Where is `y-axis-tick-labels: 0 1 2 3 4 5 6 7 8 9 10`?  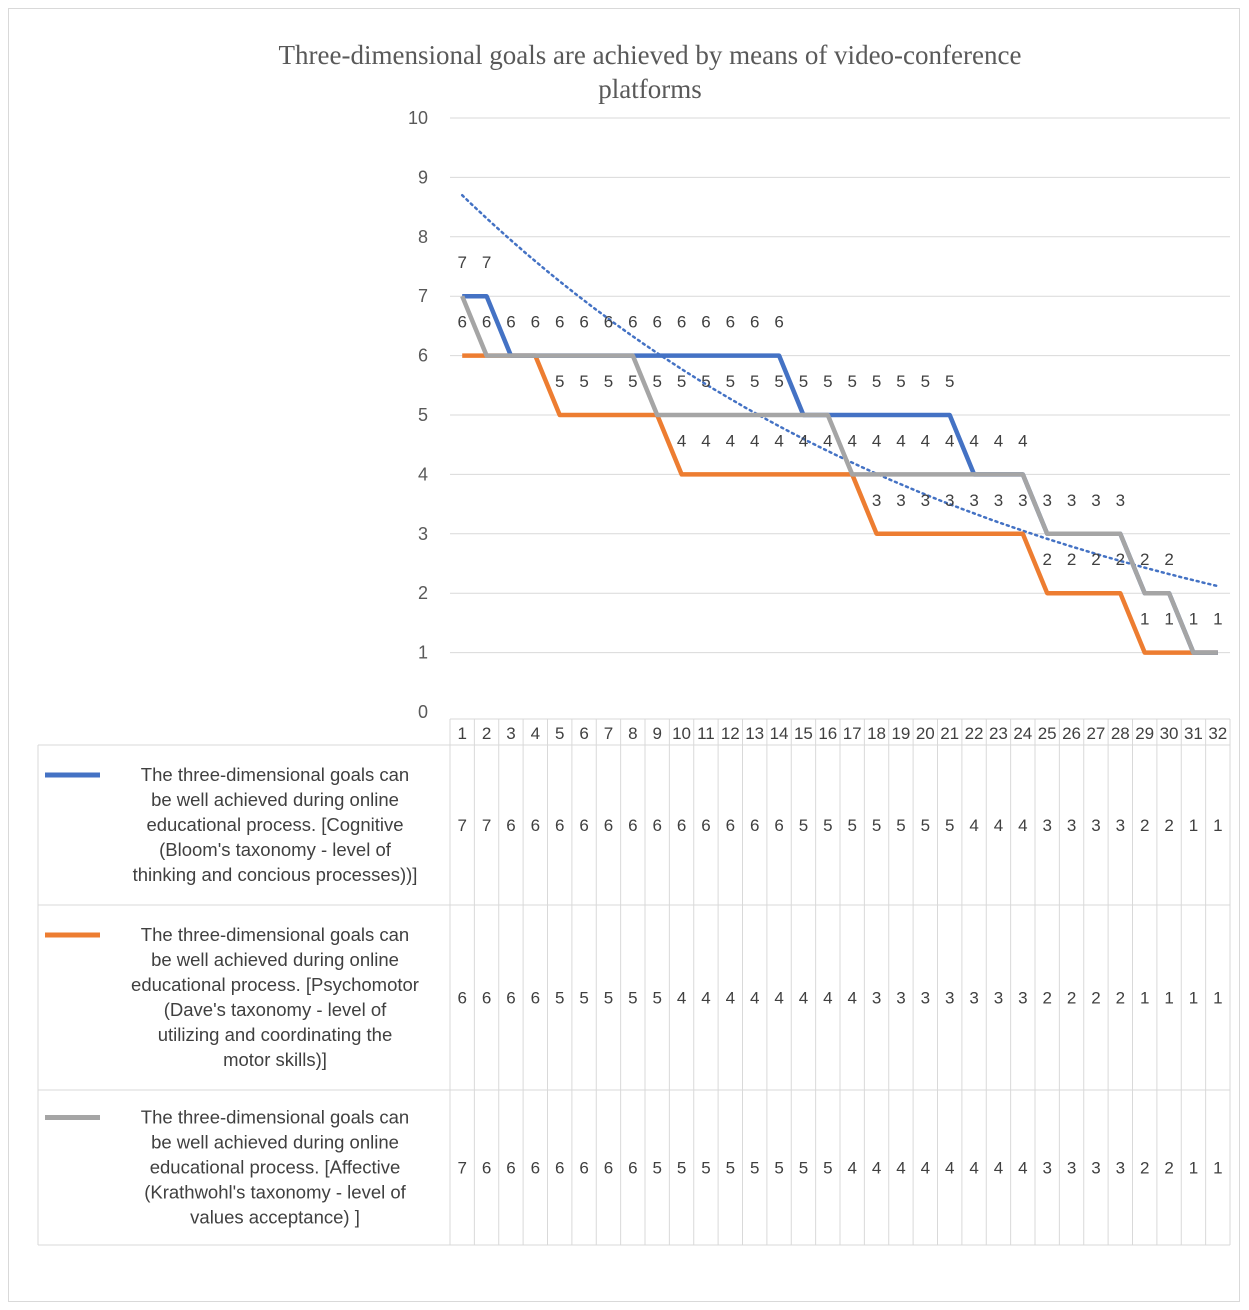
y-axis-tick-labels: 0 1 2 3 4 5 6 7 8 9 10 is located at coordinates (418, 415).